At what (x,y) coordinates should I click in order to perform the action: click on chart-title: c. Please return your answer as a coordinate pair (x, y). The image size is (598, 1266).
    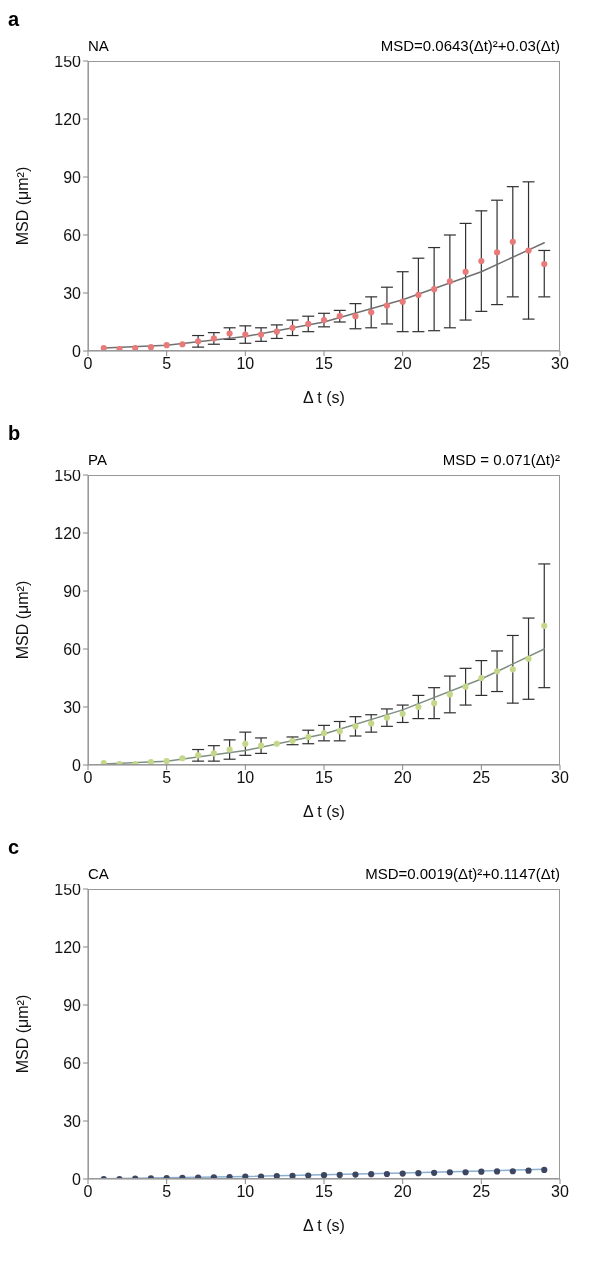
    Looking at the image, I should click on (14, 847).